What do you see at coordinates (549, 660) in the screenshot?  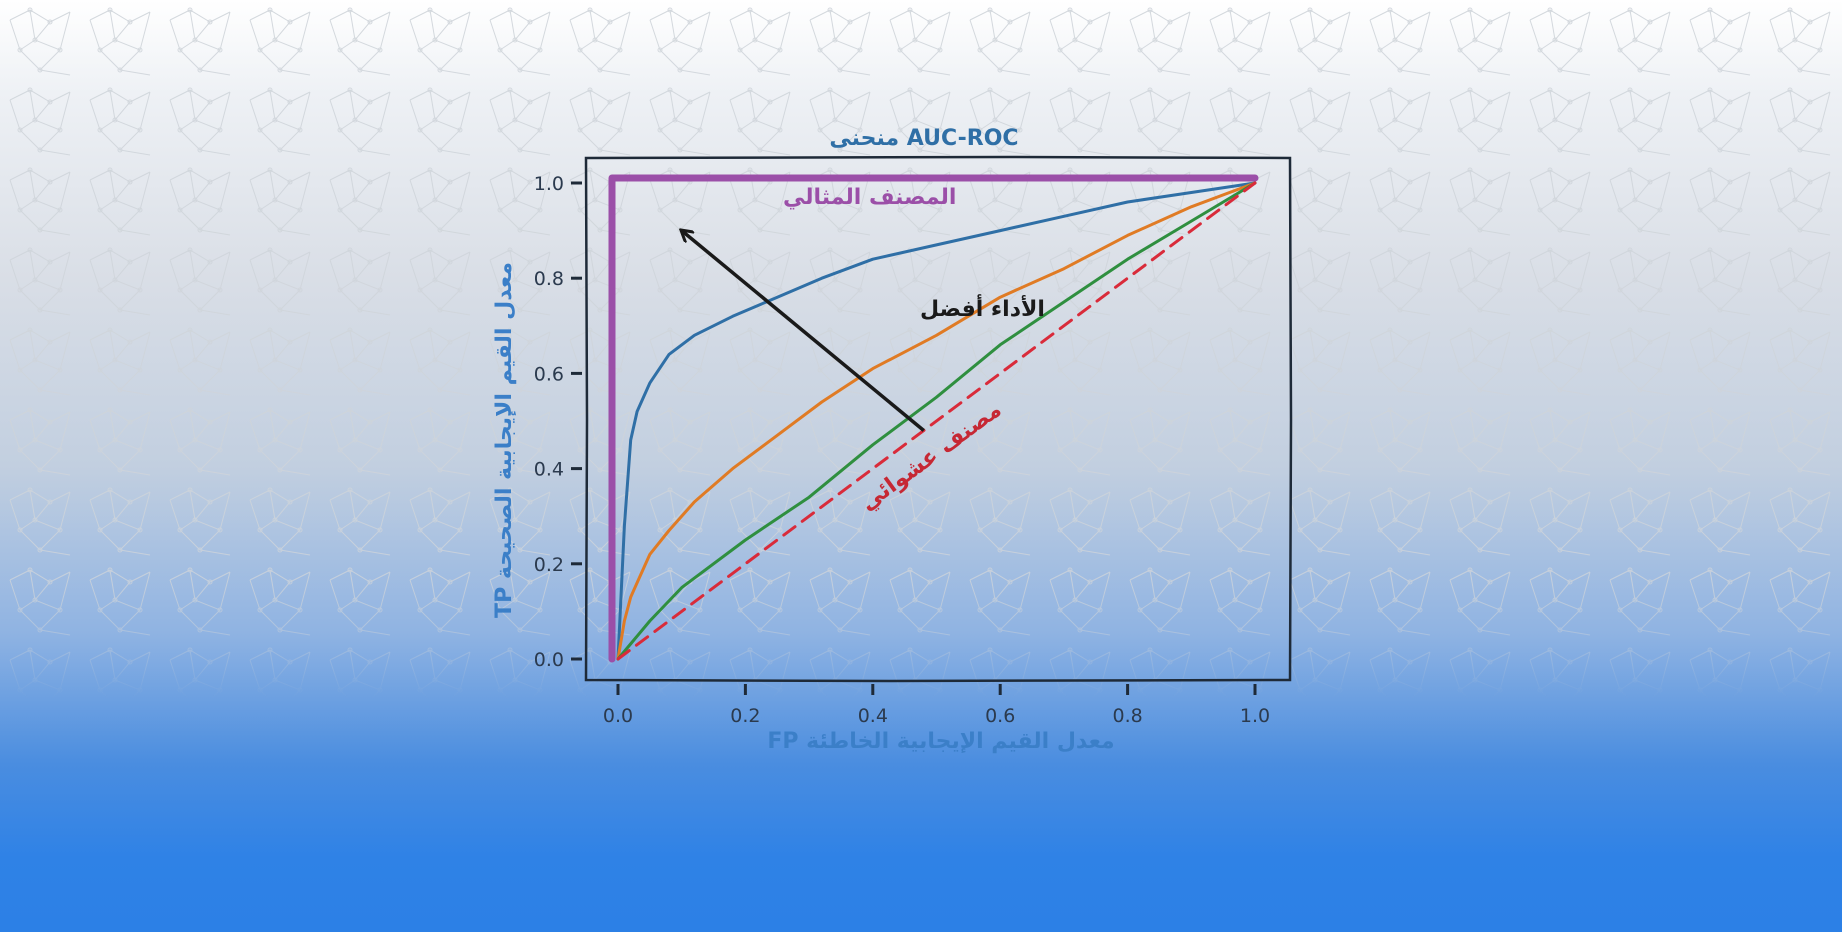 I see `y-tick-label: 0.0` at bounding box center [549, 660].